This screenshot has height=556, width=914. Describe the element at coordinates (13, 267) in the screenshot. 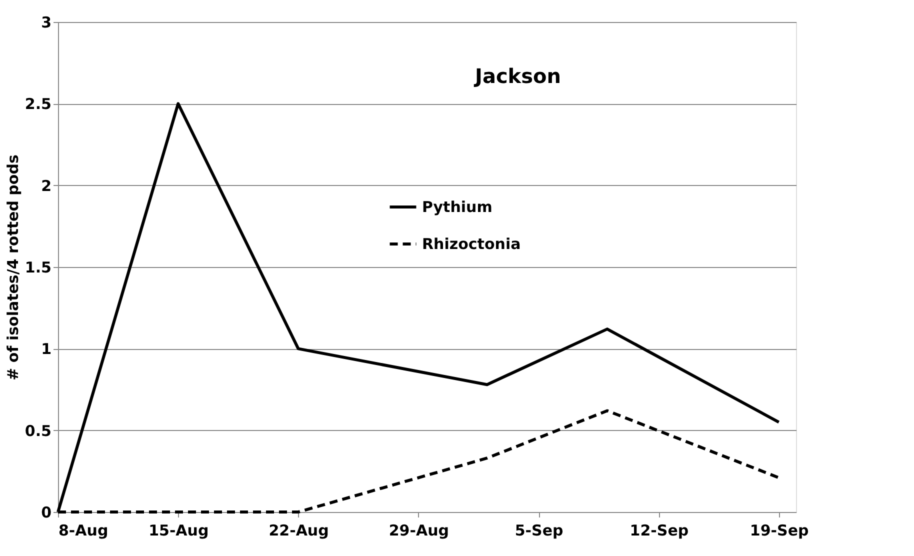

I see `y-axis-title: # of isolates/4 rotted pods` at that location.